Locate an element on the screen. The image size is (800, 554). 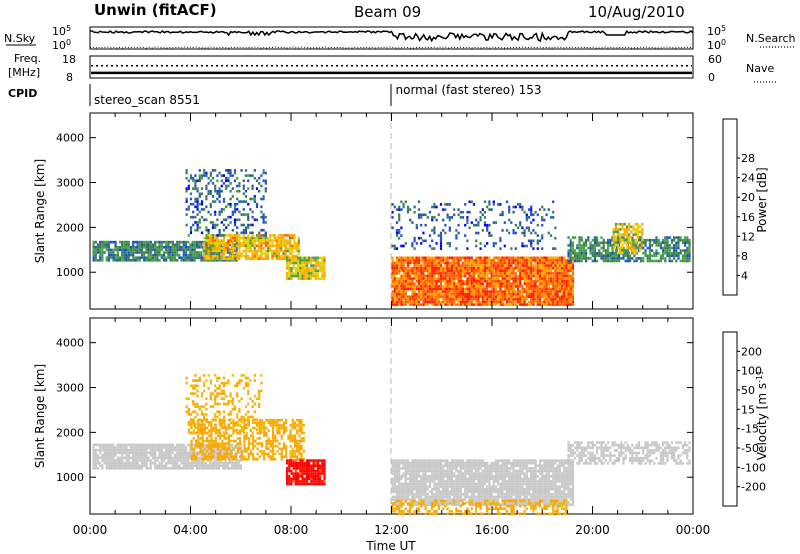
nsky-right-tick-top: 105 is located at coordinates (716, 31).